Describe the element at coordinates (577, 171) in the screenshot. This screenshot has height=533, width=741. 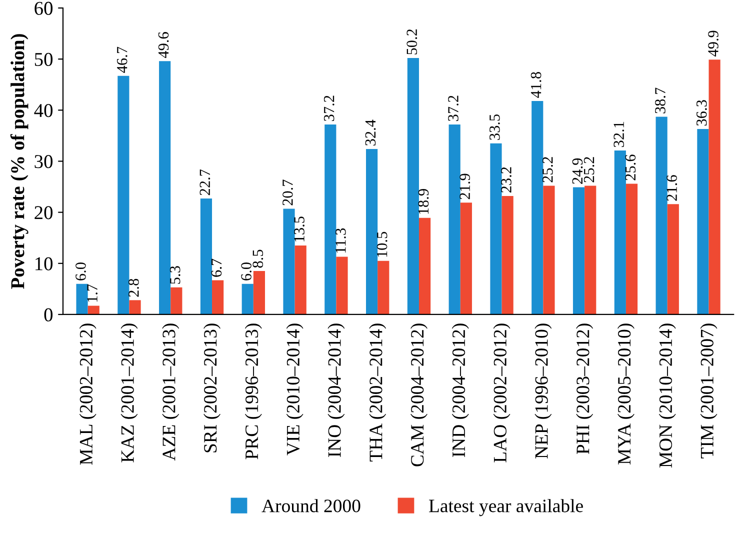
I see `data-label: 24.9` at that location.